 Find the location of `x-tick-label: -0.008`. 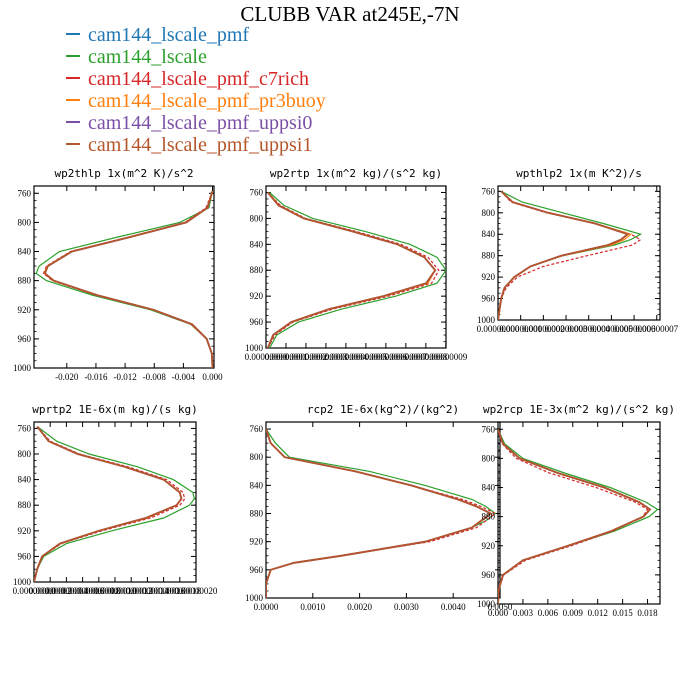

x-tick-label: -0.008 is located at coordinates (155, 377).